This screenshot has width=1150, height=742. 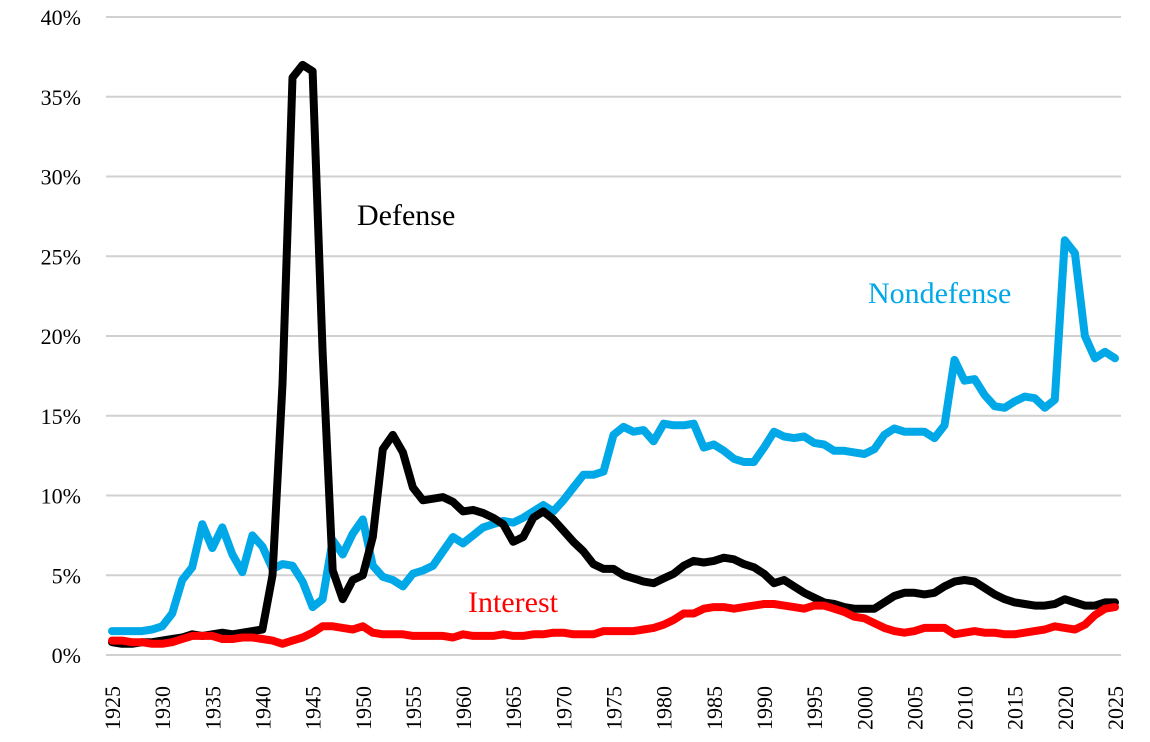 I want to click on y-tick-label: 0%, so click(x=66, y=655).